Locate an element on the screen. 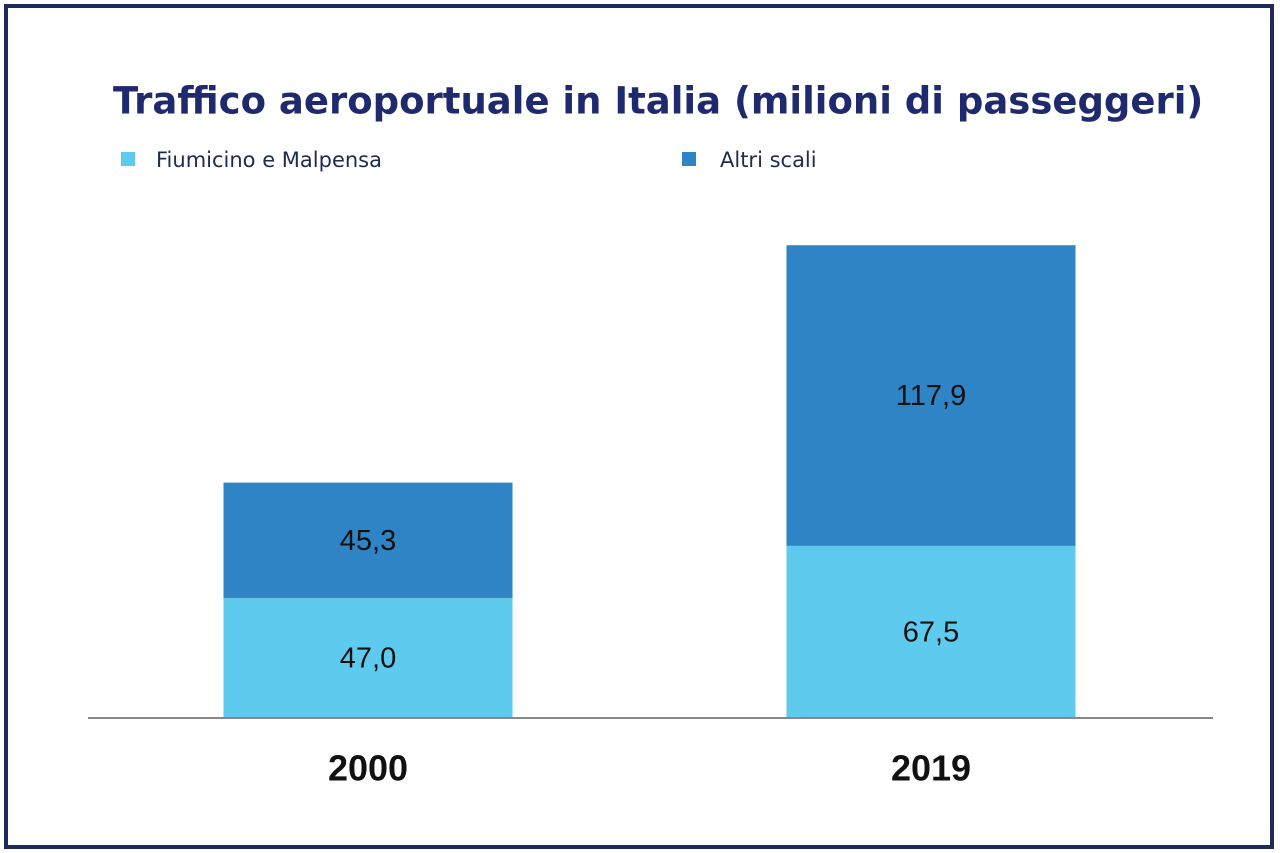 This screenshot has width=1280, height=853. value-label: 47,0 is located at coordinates (368, 659).